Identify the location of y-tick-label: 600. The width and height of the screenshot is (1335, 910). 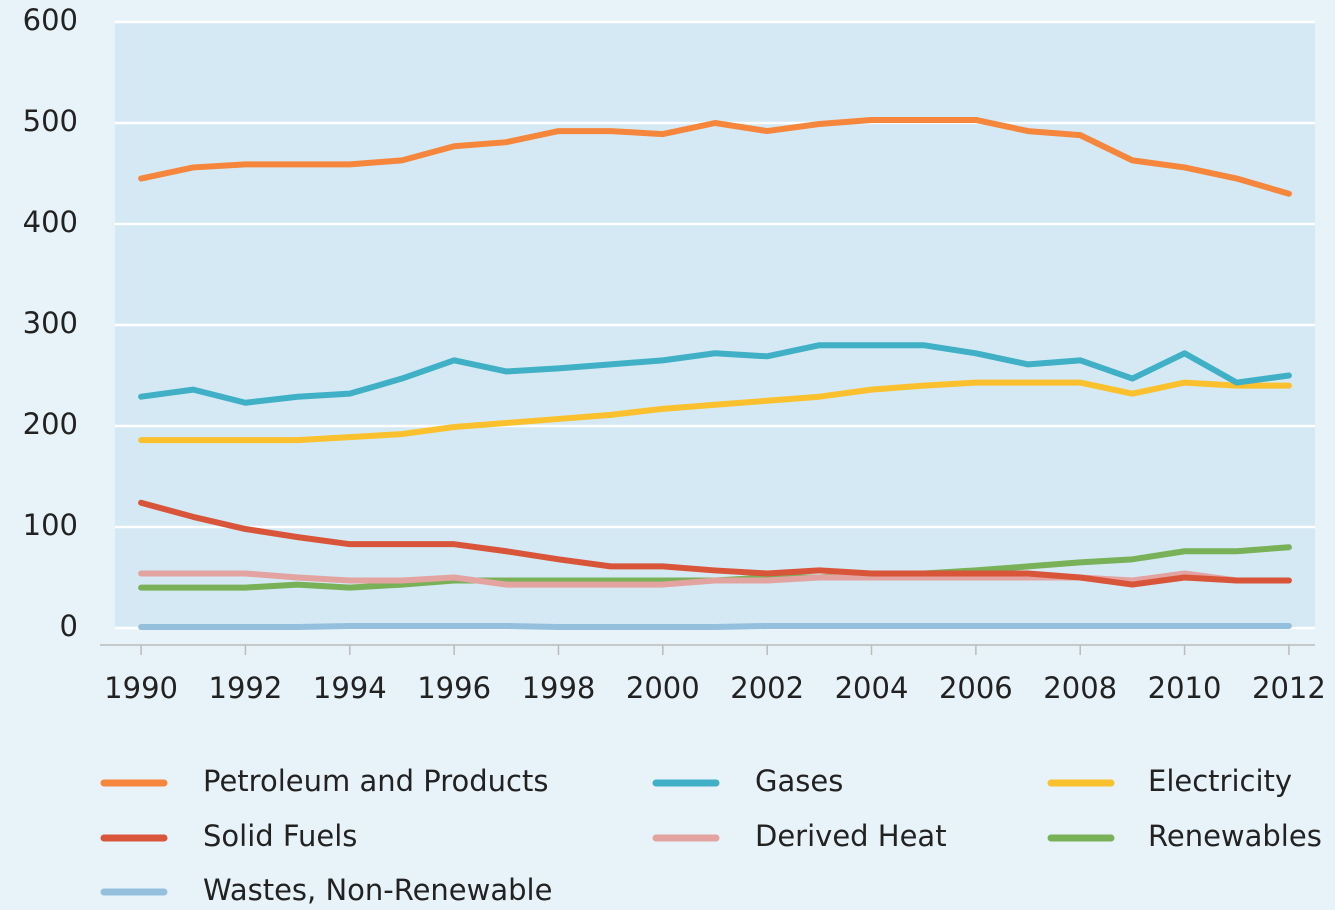
(50, 20).